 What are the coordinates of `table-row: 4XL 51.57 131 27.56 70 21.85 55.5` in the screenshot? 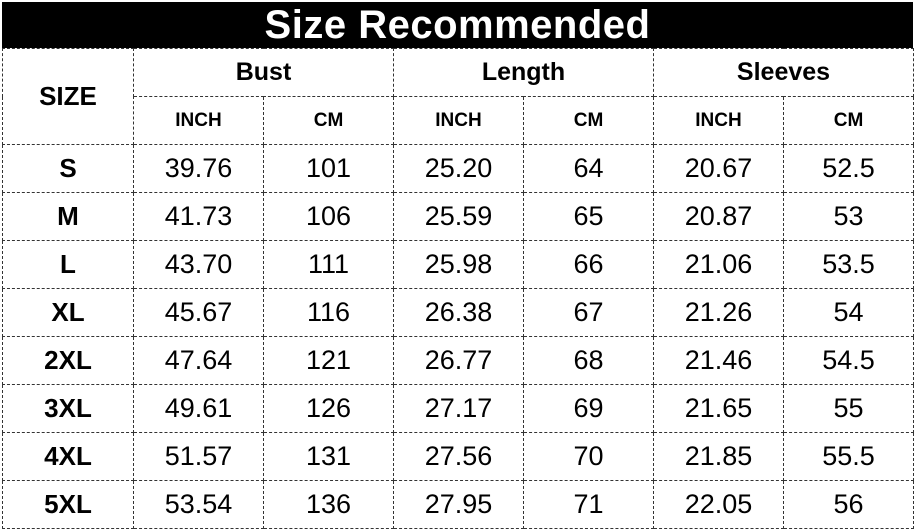 It's located at (458, 456).